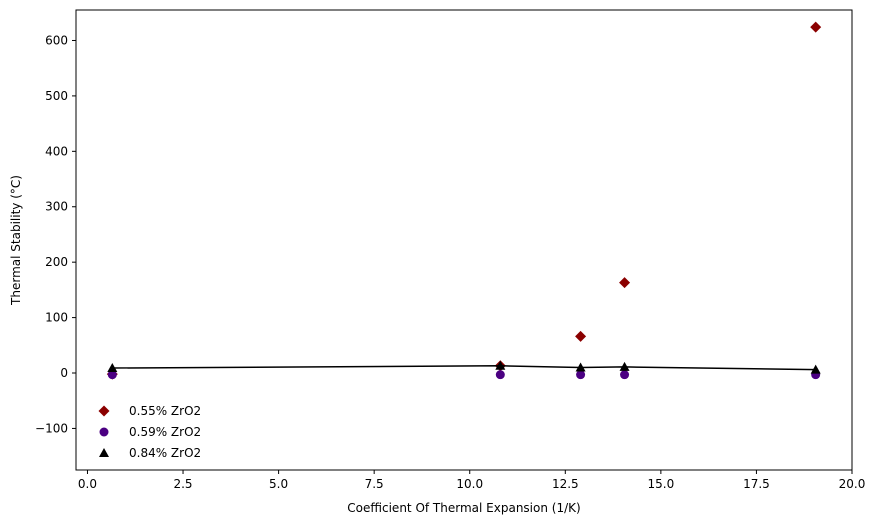  Describe the element at coordinates (56, 96) in the screenshot. I see `y-tick-label: 500` at that location.